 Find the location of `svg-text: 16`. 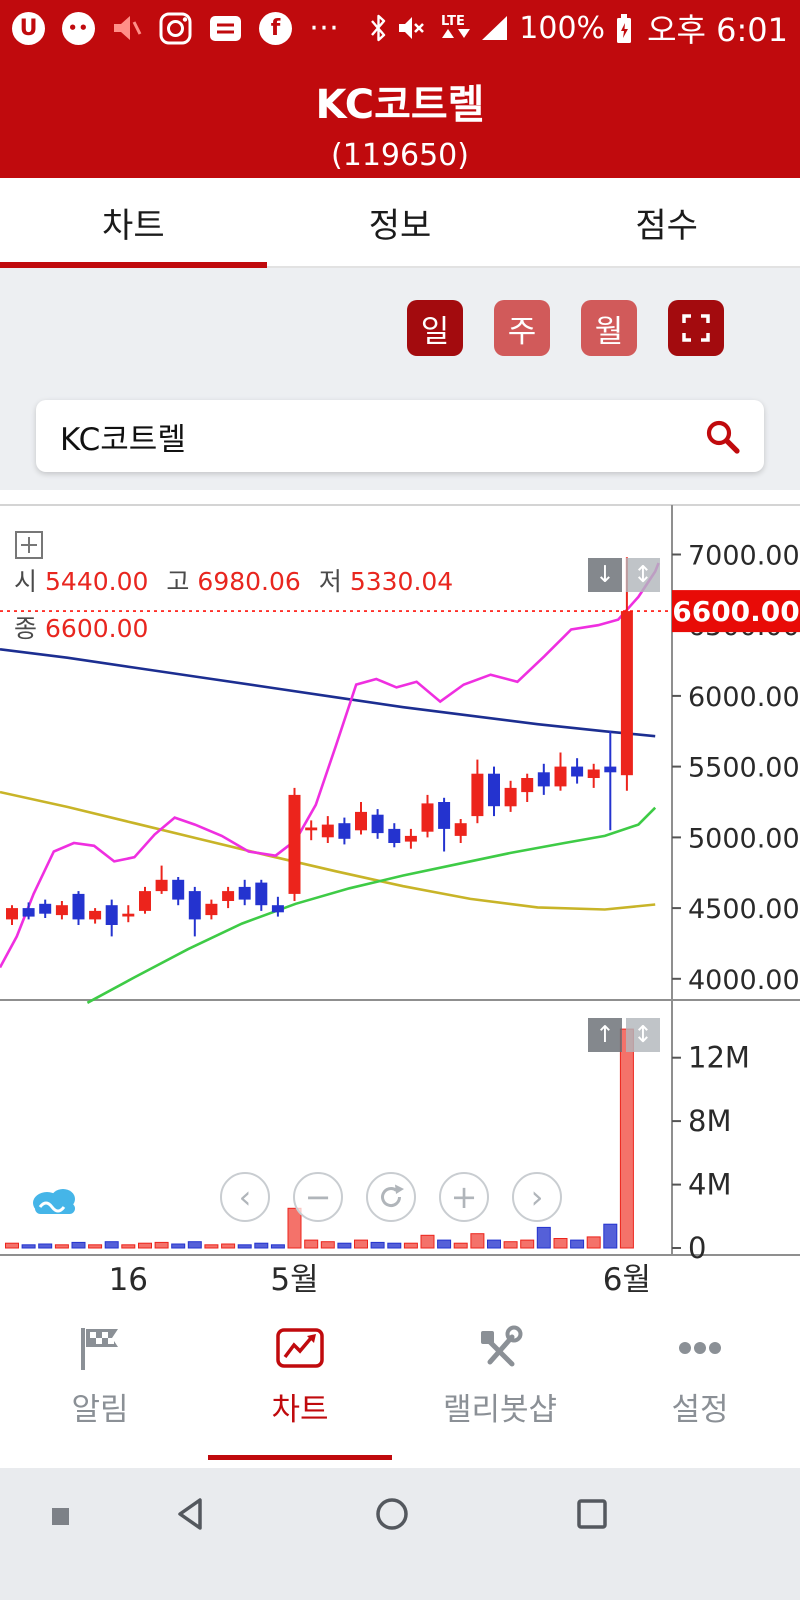

svg-text: 16 is located at coordinates (128, 1280).